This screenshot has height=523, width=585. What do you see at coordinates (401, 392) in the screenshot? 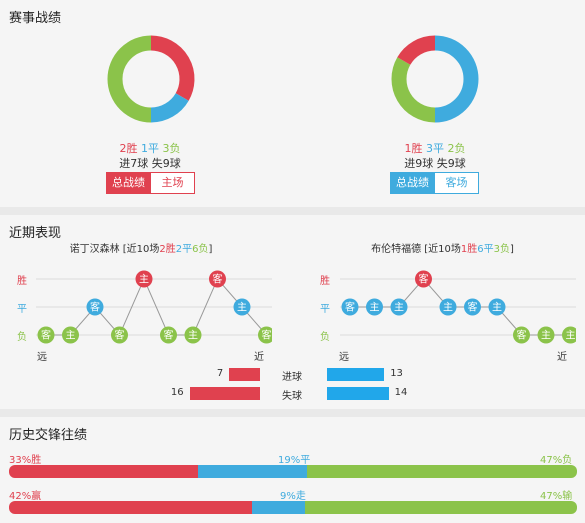
I see `conceded-away-value: 14` at bounding box center [401, 392].